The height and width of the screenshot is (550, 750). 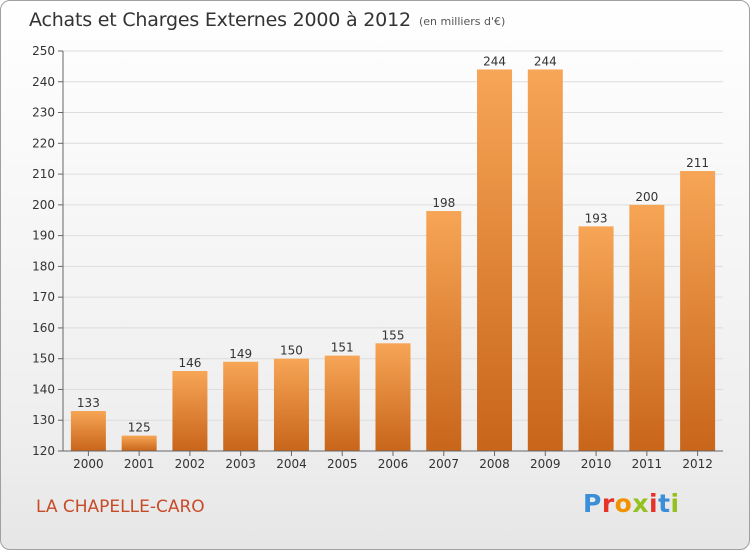 I want to click on data-label: 151, so click(x=342, y=348).